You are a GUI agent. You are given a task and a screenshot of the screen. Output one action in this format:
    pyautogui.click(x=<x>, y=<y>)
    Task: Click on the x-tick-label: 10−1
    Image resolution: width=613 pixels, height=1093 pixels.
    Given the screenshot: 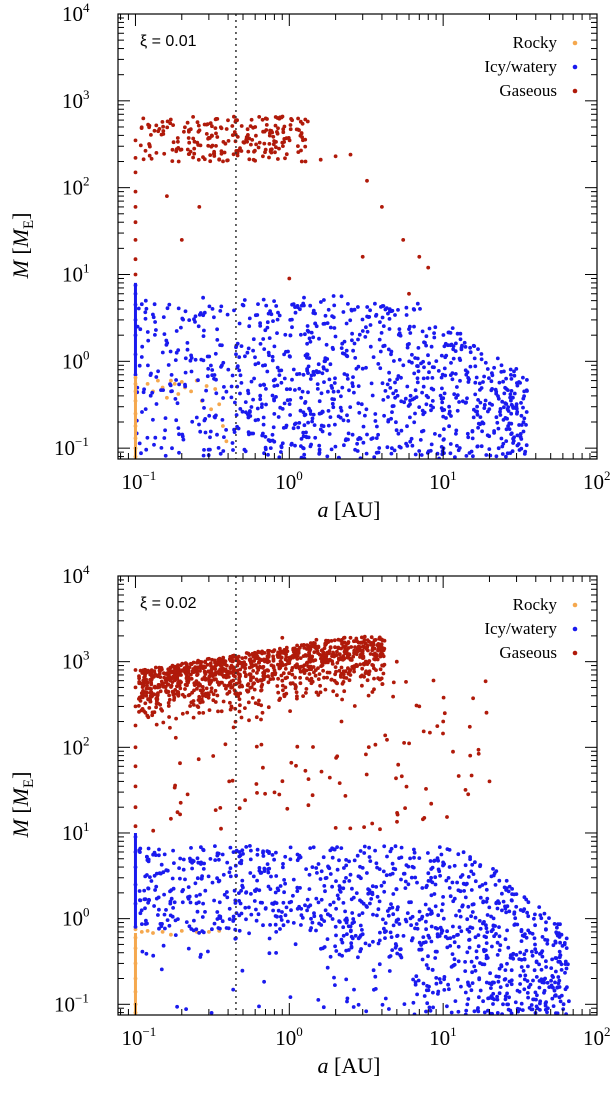 What is the action you would take?
    pyautogui.click(x=138, y=481)
    